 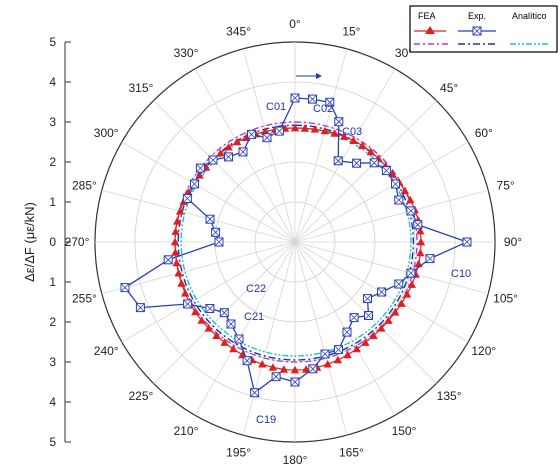 I want to click on legend: FEA Exp. Analítico, so click(x=483, y=29).